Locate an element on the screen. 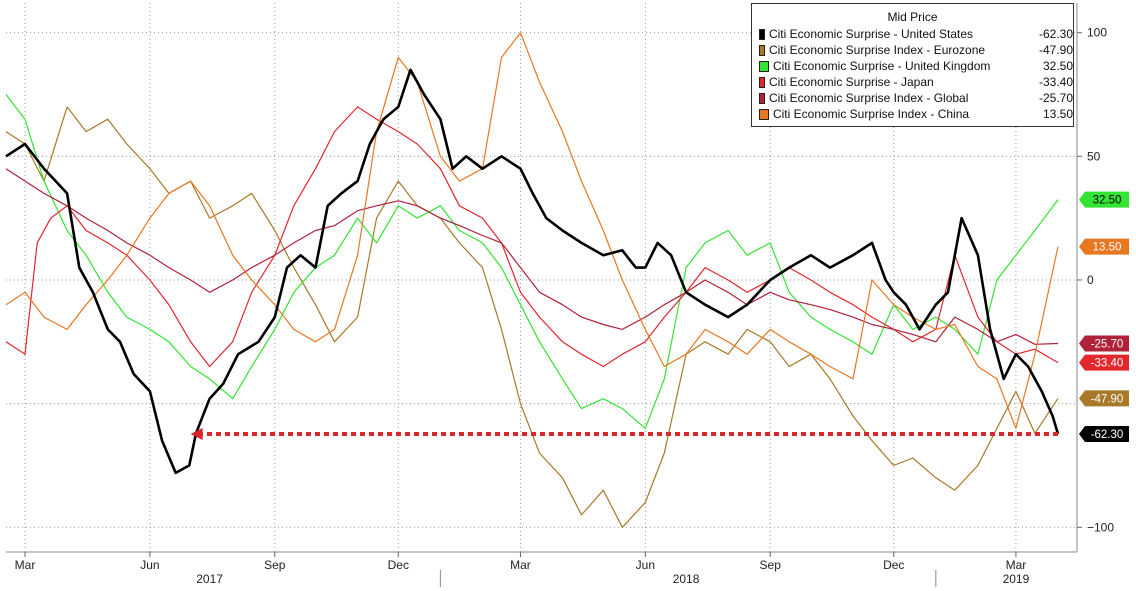  y-tick-label: −100 is located at coordinates (1100, 527).